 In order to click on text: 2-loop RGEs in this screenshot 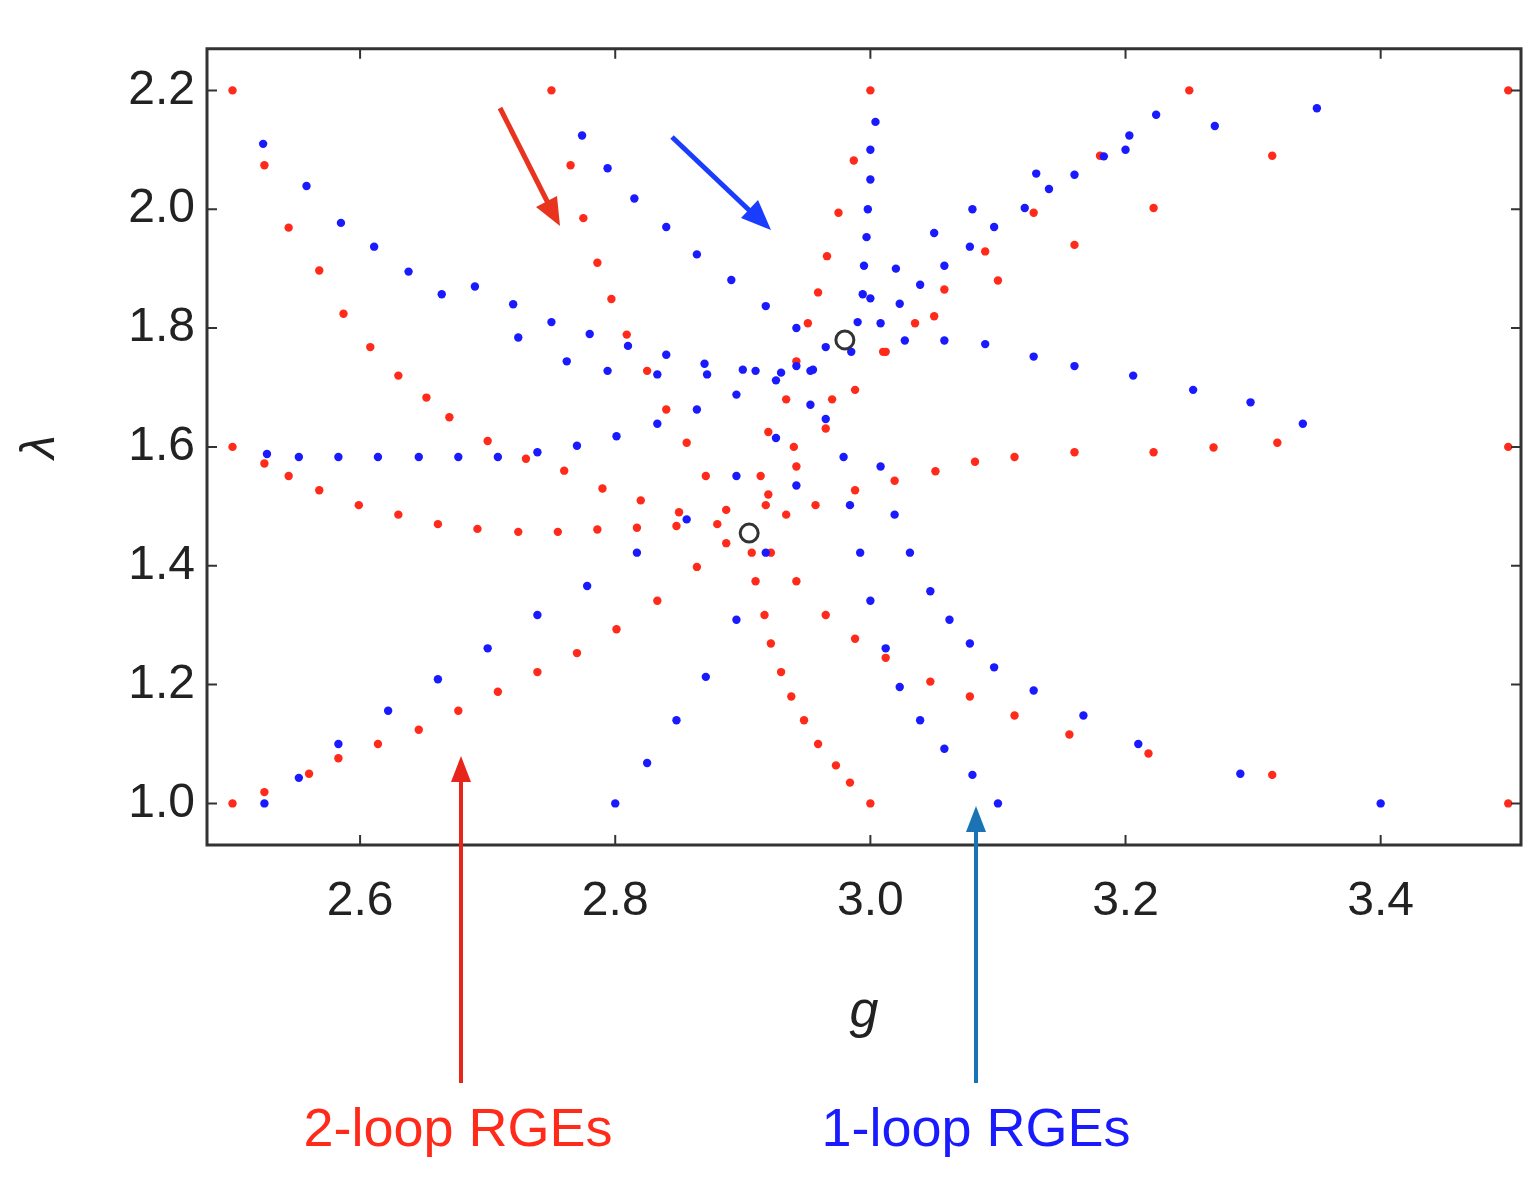, I will do `click(458, 1127)`.